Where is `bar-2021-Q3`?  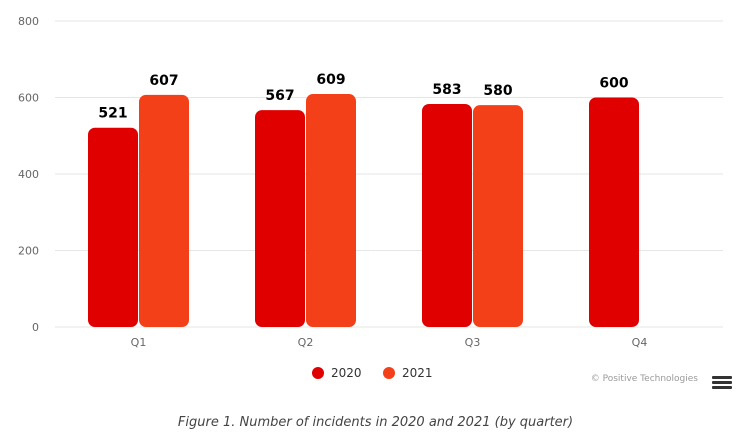
bar-2021-Q3 is located at coordinates (498, 216).